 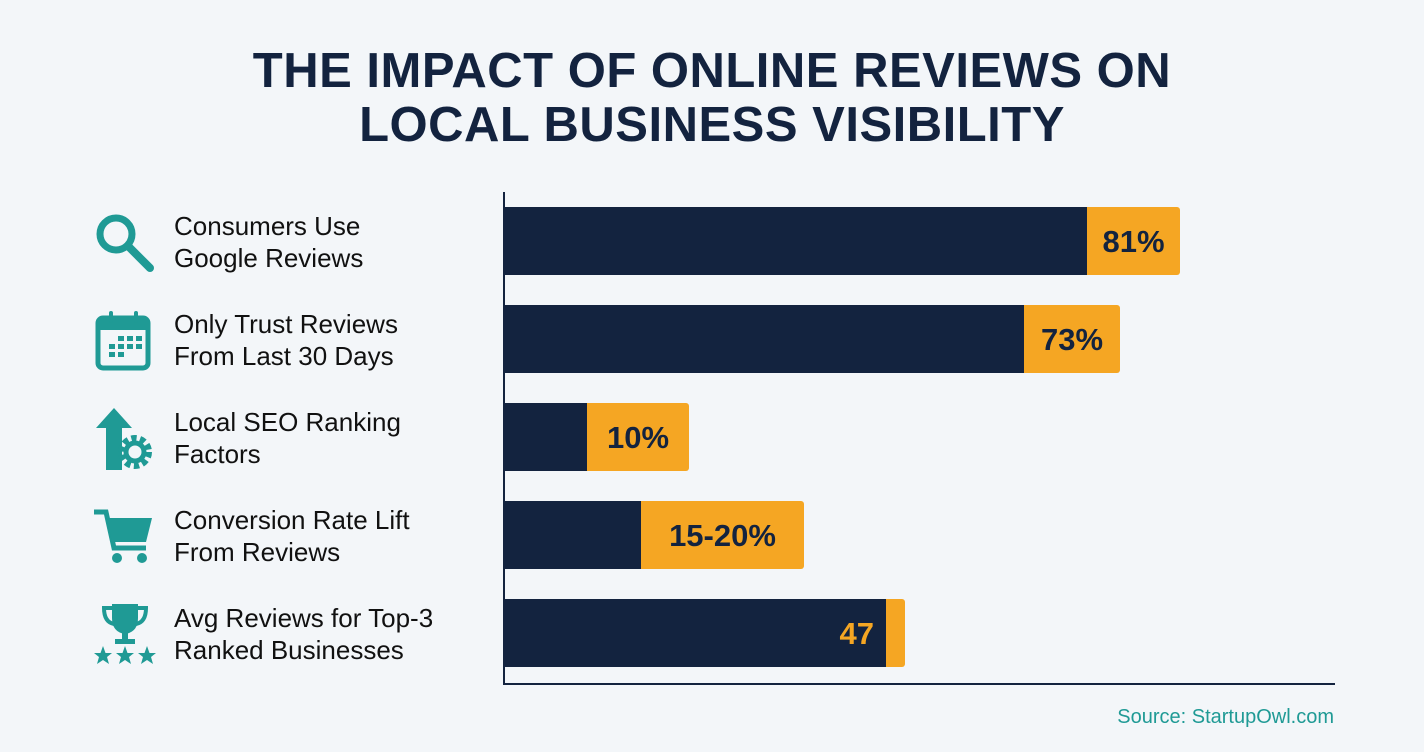 What do you see at coordinates (712, 125) in the screenshot?
I see `title-line-2: LOCAL BUSINESS VISIBILITY` at bounding box center [712, 125].